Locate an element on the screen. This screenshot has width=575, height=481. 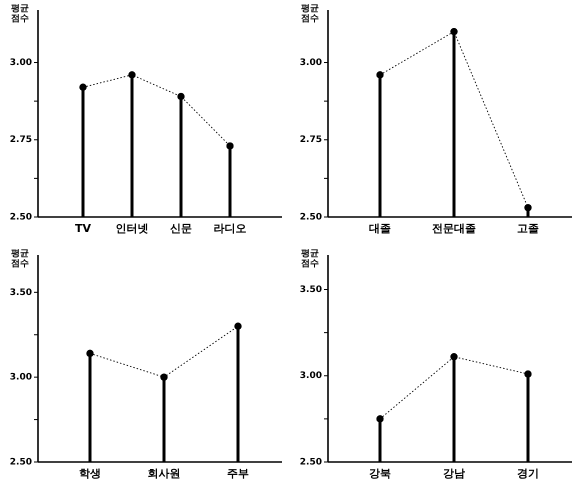
x-tick-label: 신문 is located at coordinates (181, 228).